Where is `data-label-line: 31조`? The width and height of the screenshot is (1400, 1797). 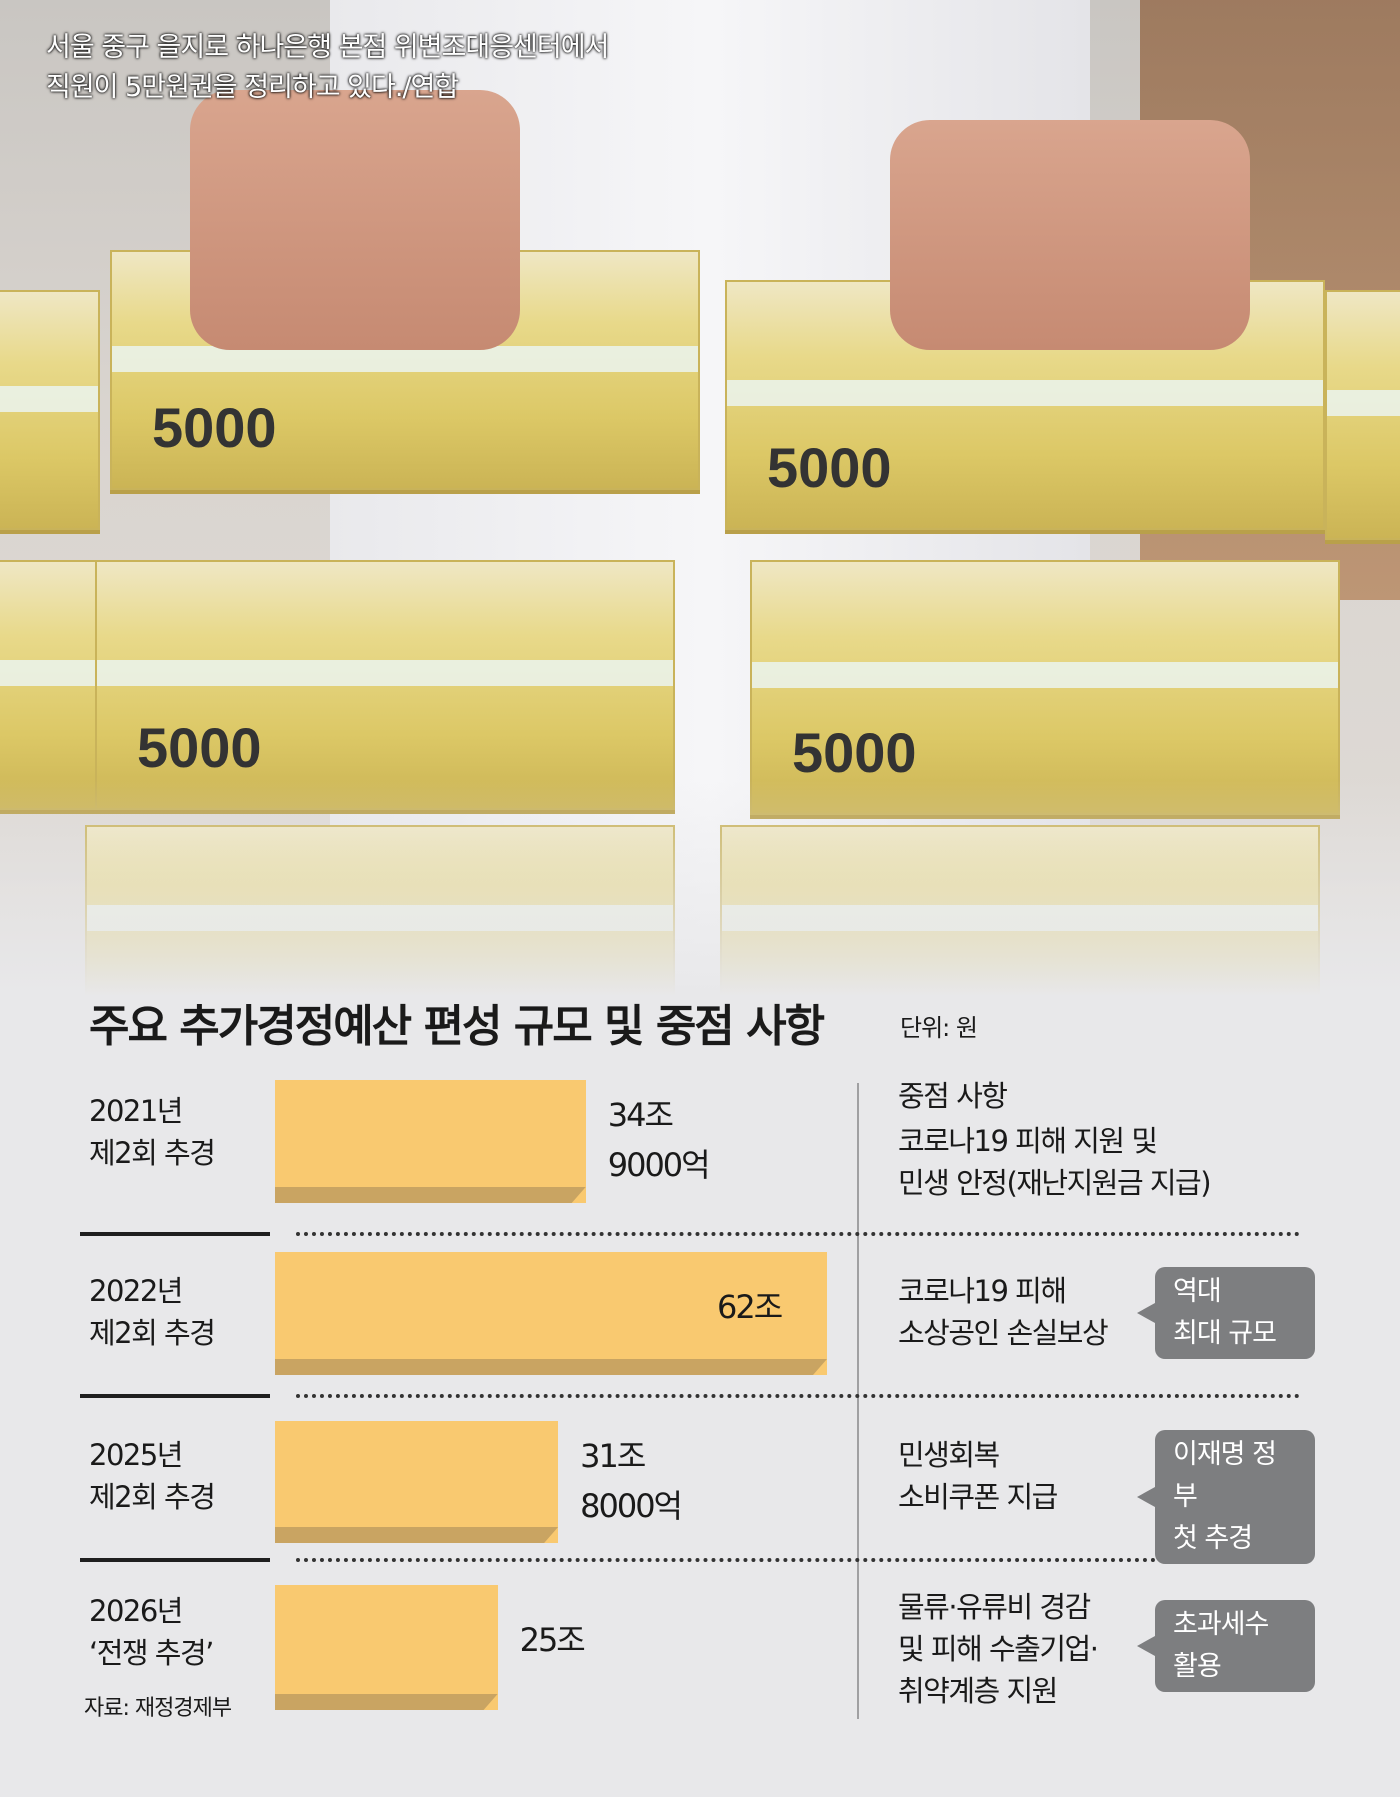 data-label-line: 31조 is located at coordinates (613, 1456).